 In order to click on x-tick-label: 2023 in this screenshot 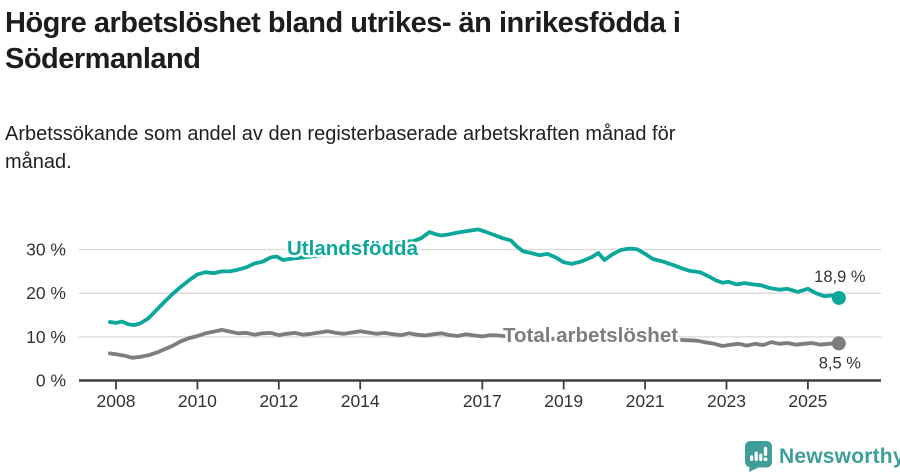, I will do `click(726, 401)`.